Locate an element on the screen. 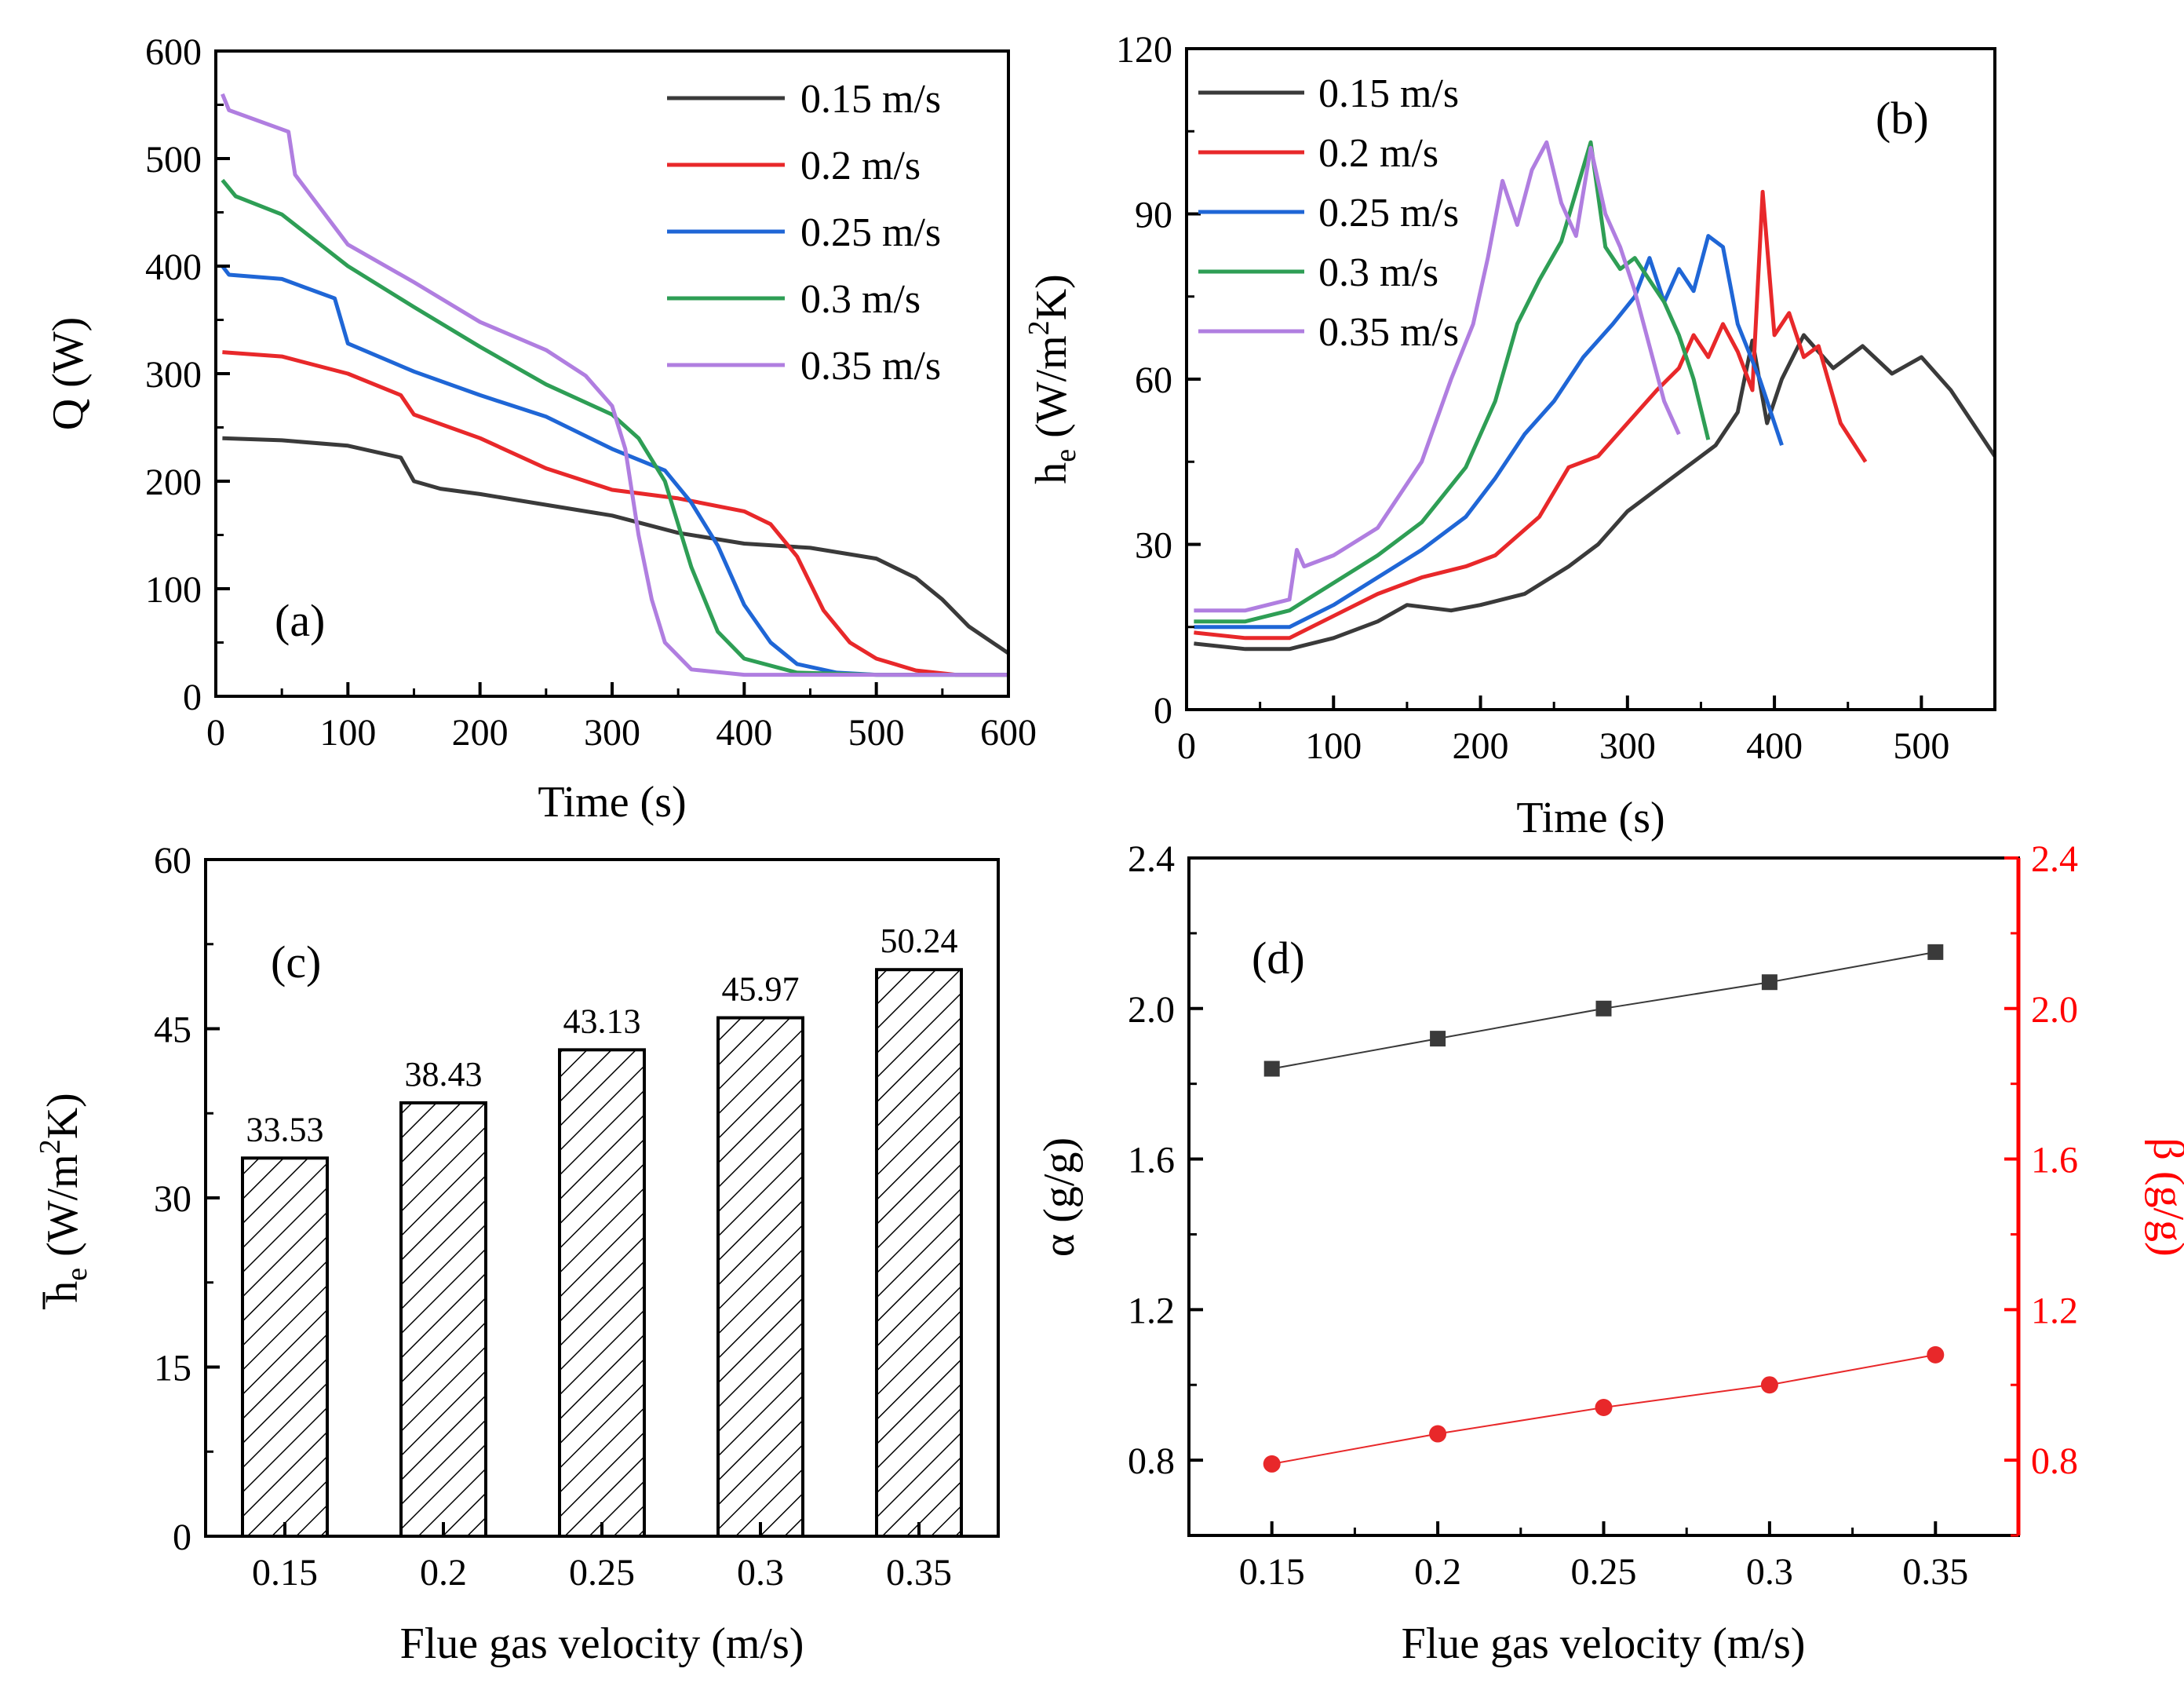 Image resolution: width=2184 pixels, height=1694 pixels. panel-c-y-tick-label: 60 is located at coordinates (172, 861).